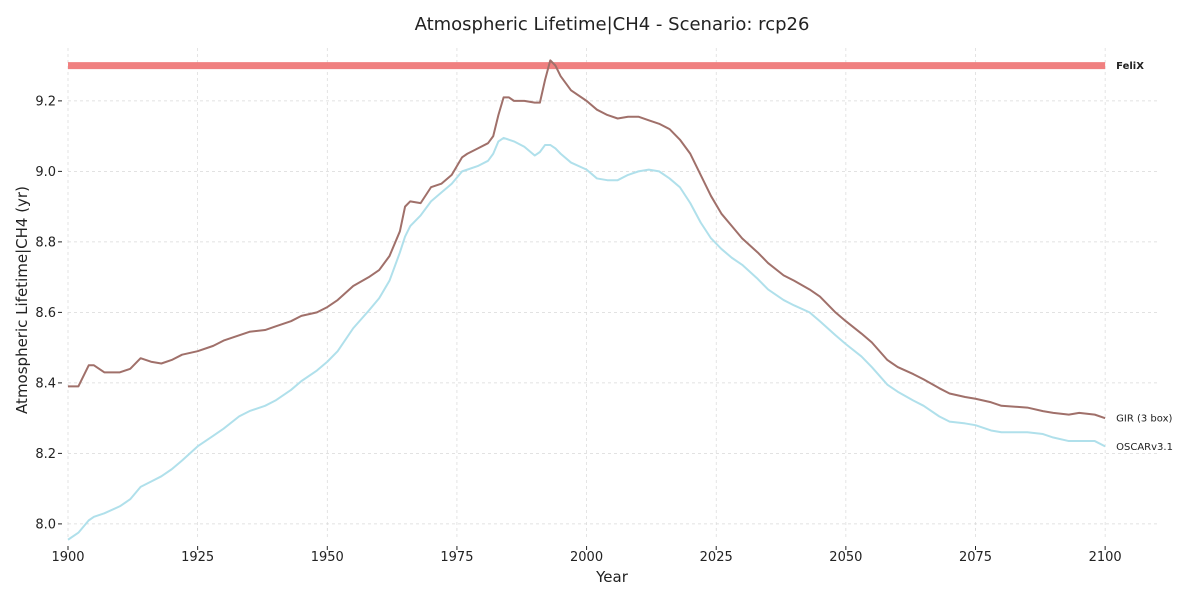  What do you see at coordinates (67, 557) in the screenshot?
I see `x-tick-label: 1900` at bounding box center [67, 557].